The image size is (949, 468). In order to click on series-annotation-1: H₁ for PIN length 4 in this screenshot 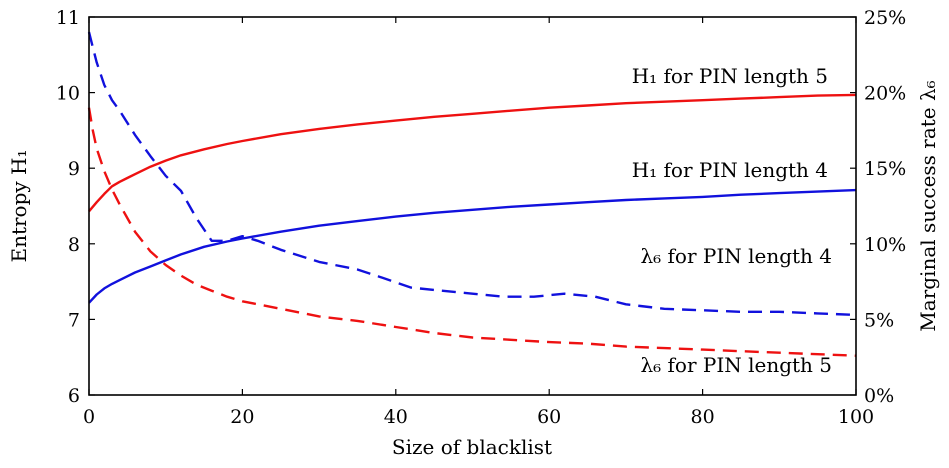, I will do `click(730, 170)`.